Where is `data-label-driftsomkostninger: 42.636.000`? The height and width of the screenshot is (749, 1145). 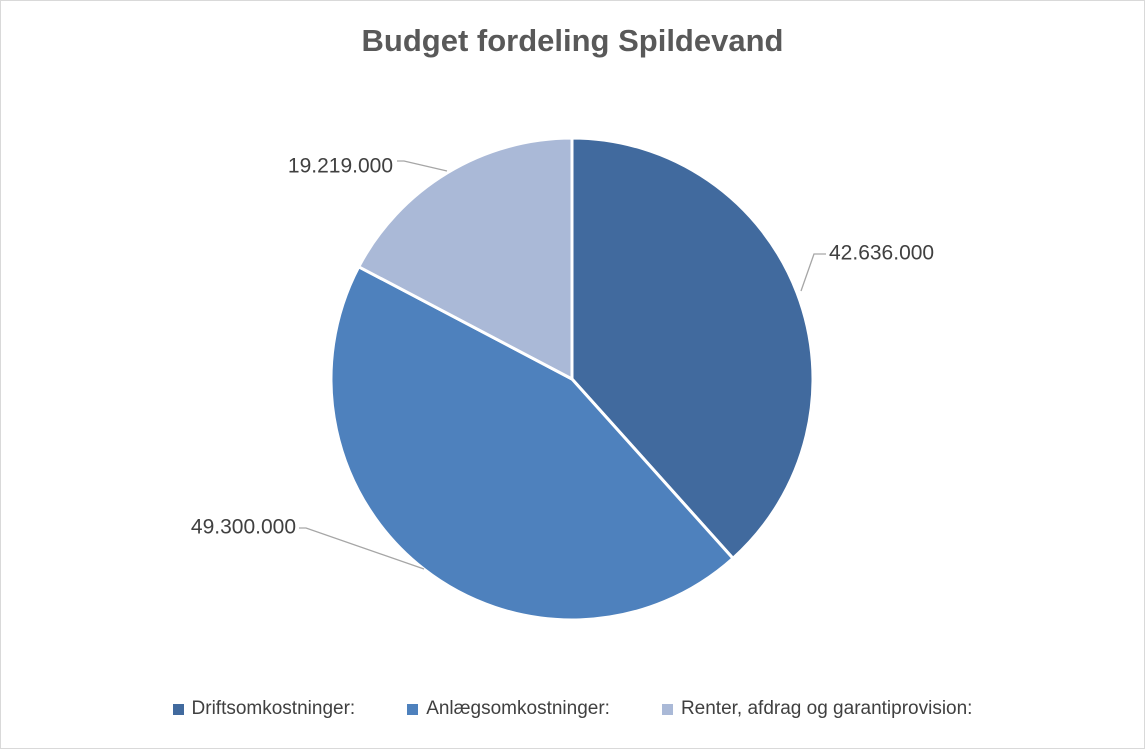 data-label-driftsomkostninger: 42.636.000 is located at coordinates (881, 253).